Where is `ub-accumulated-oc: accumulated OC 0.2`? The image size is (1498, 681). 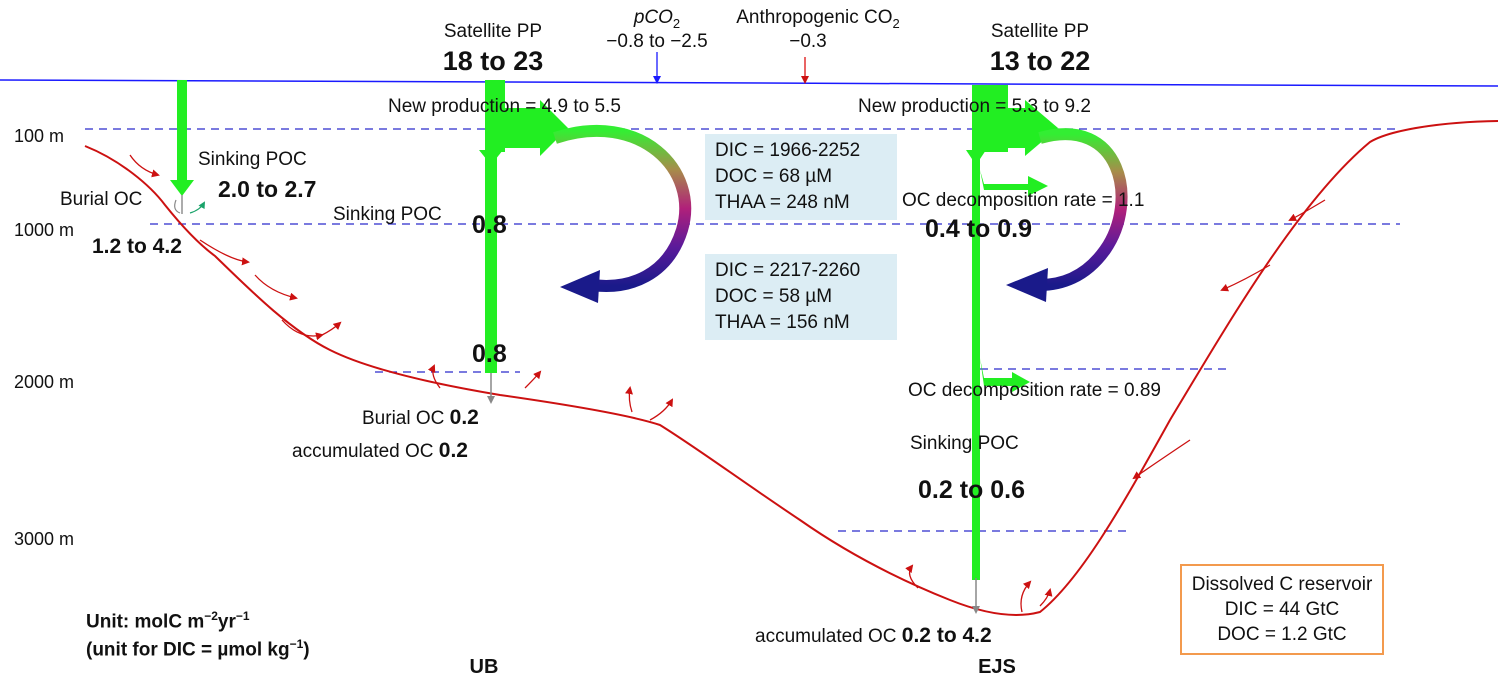 ub-accumulated-oc: accumulated OC 0.2 is located at coordinates (380, 450).